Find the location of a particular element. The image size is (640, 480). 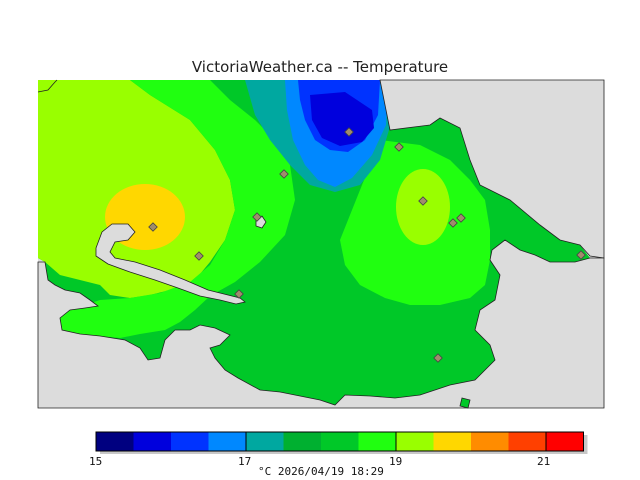

color-scale-legend is located at coordinates (341, 442).